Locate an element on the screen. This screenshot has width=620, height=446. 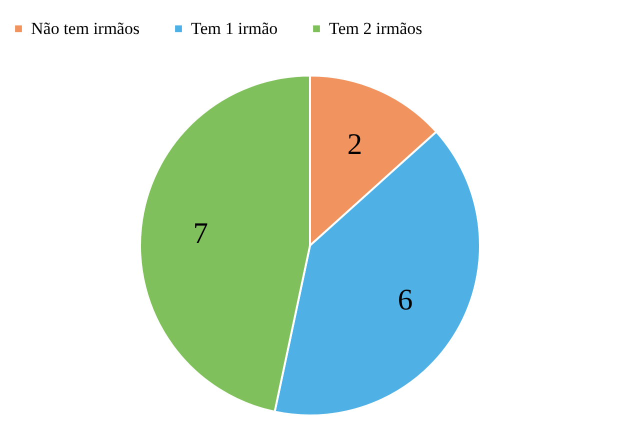
legend-label: Tem 1 irmão is located at coordinates (234, 28).